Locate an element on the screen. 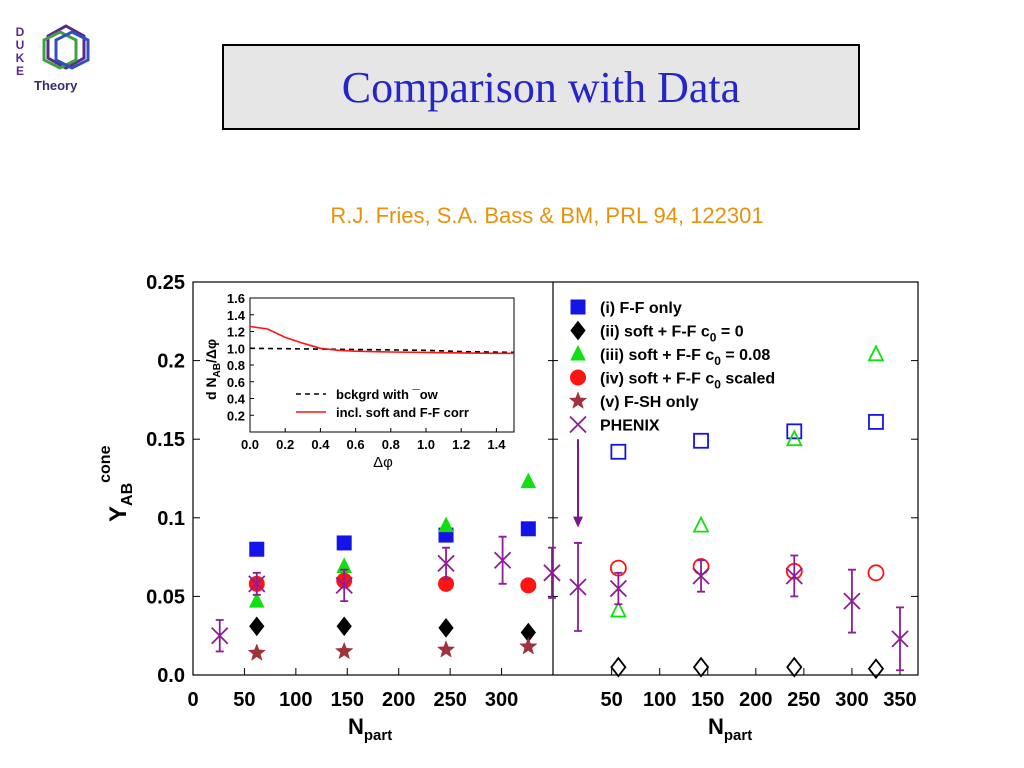 The width and height of the screenshot is (1024, 768). left-panel is located at coordinates (386, 566).